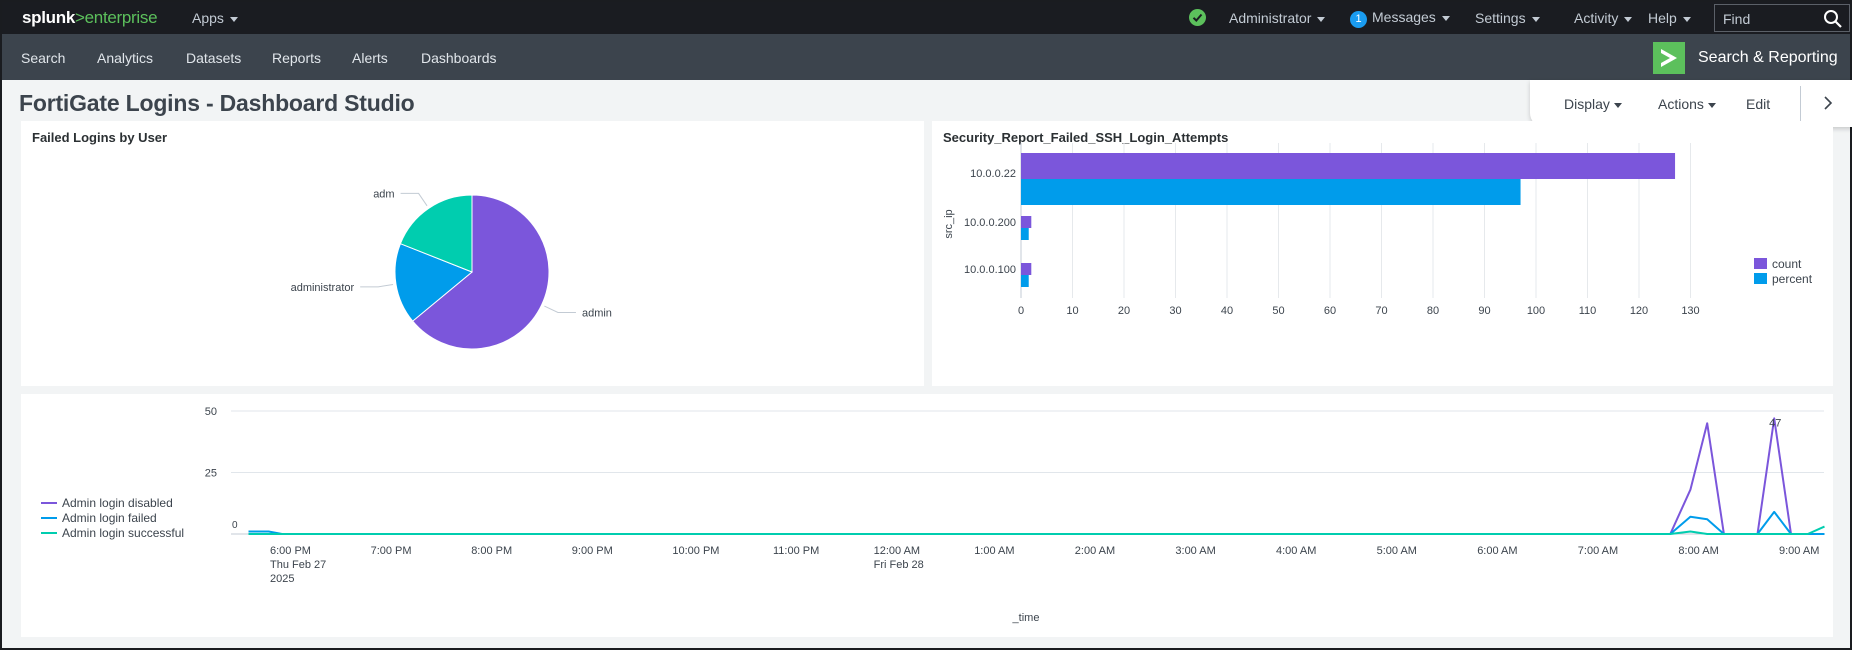  I want to click on bar-x-tick-label: 30, so click(1175, 311).